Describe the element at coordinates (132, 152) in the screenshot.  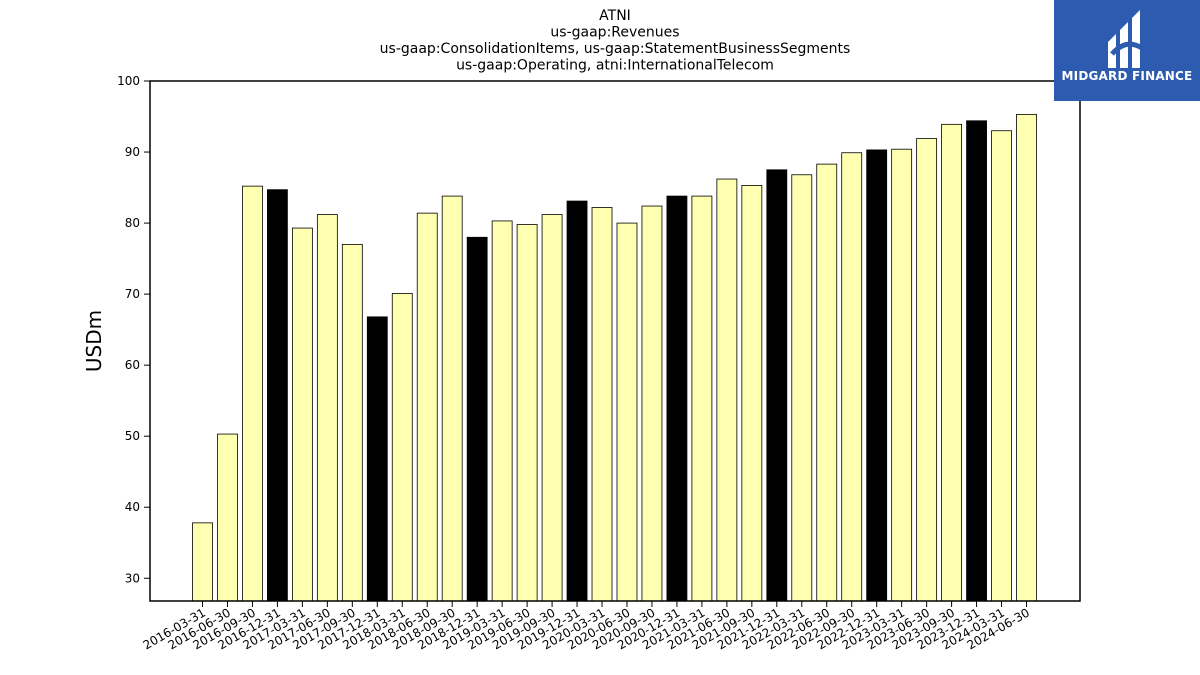
I see `y-tick-label: 90` at that location.